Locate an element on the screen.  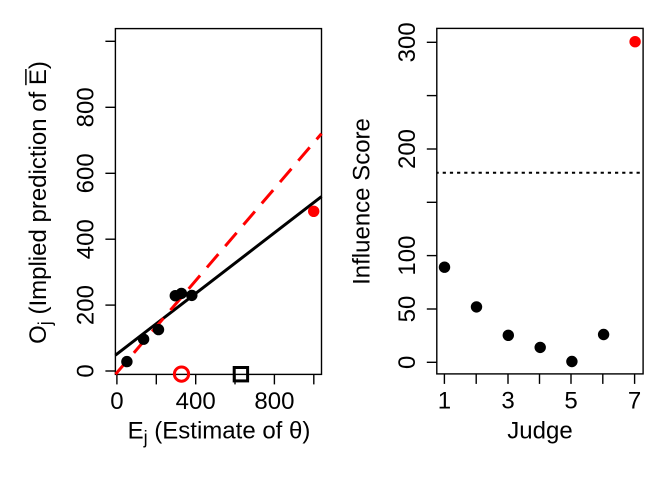
svg-text: Oj (Implied prediction of E) is located at coordinates (40, 202).